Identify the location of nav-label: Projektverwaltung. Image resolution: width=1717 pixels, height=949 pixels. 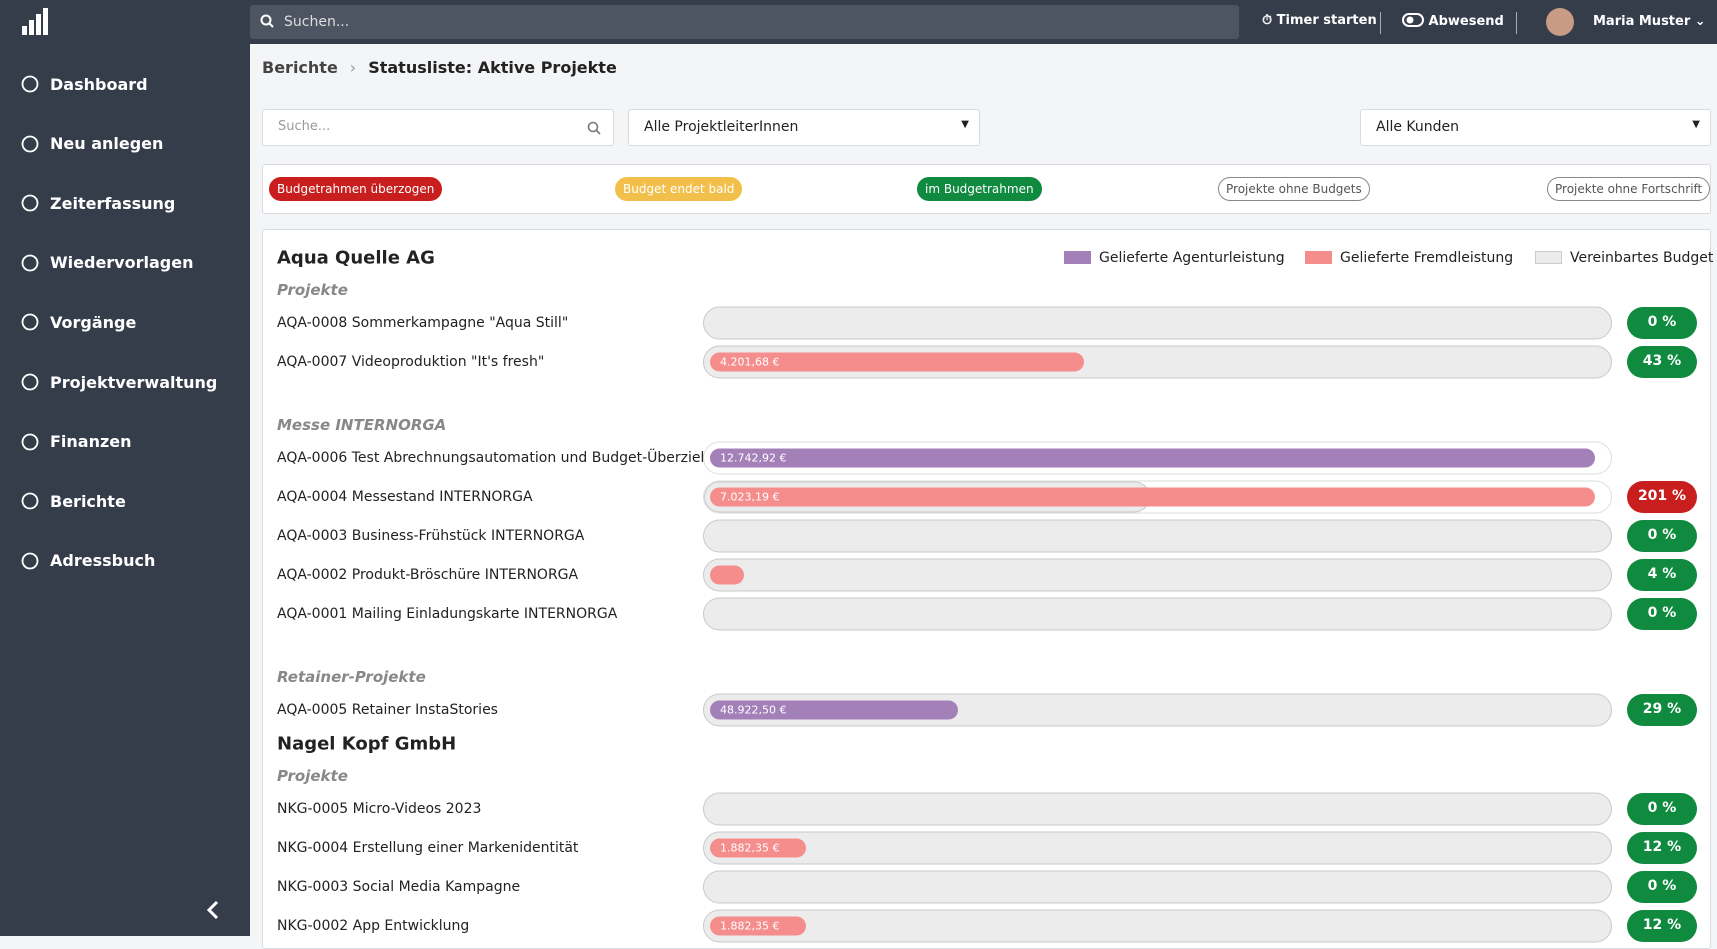
(134, 382).